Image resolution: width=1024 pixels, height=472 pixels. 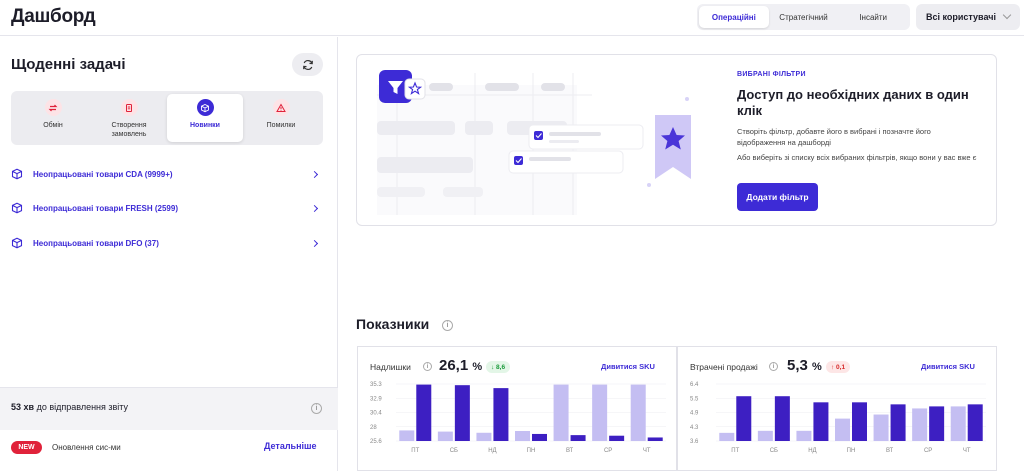 I want to click on x-tick-label: ПТ, so click(x=735, y=451).